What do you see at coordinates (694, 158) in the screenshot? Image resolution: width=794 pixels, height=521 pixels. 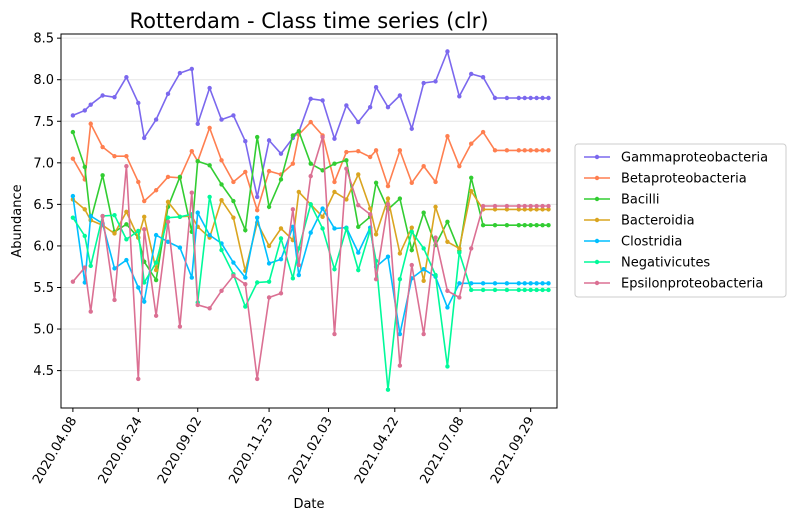 I see `legend-label: Gammaproteobacteria` at bounding box center [694, 158].